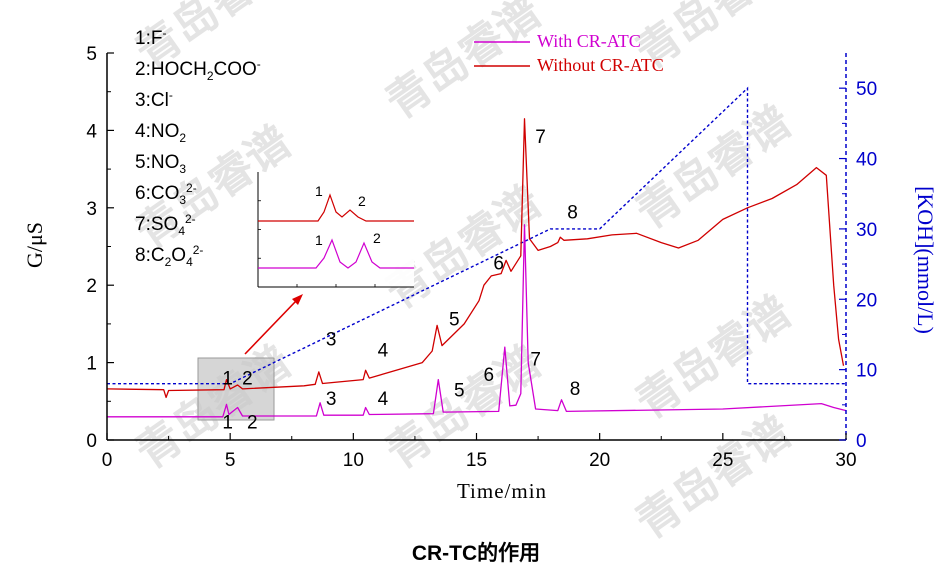  What do you see at coordinates (540, 137) in the screenshot?
I see `peak-label-without: 7` at bounding box center [540, 137].